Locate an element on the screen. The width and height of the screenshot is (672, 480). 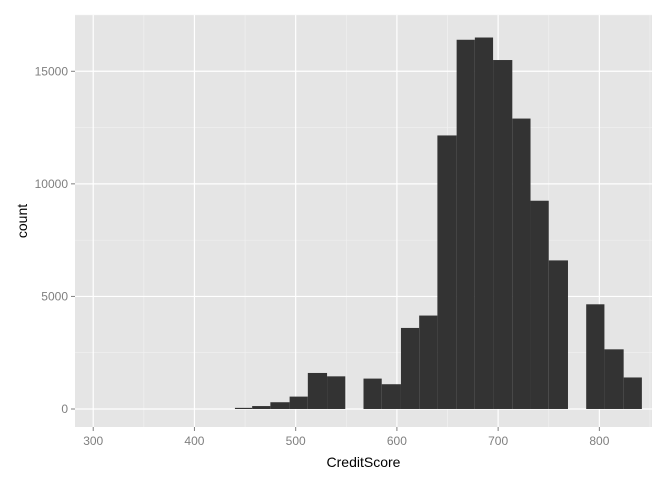
x-tick-label: 400 is located at coordinates (194, 441).